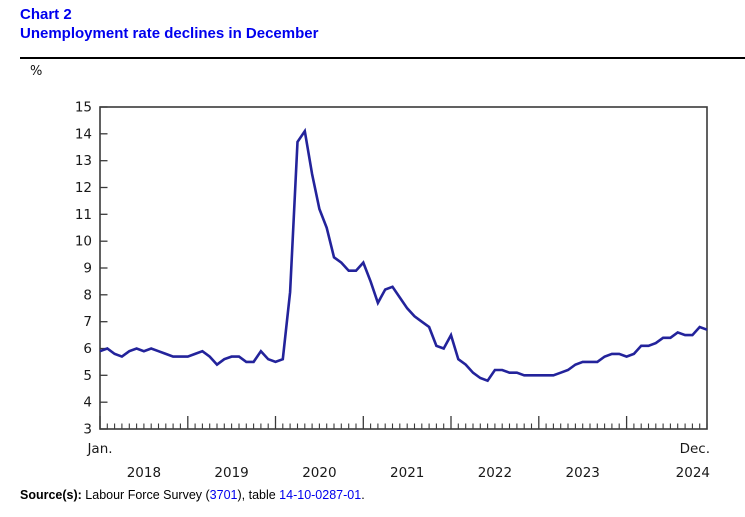 This screenshot has width=745, height=517. I want to click on y-axis-unit-label: %, so click(36, 71).